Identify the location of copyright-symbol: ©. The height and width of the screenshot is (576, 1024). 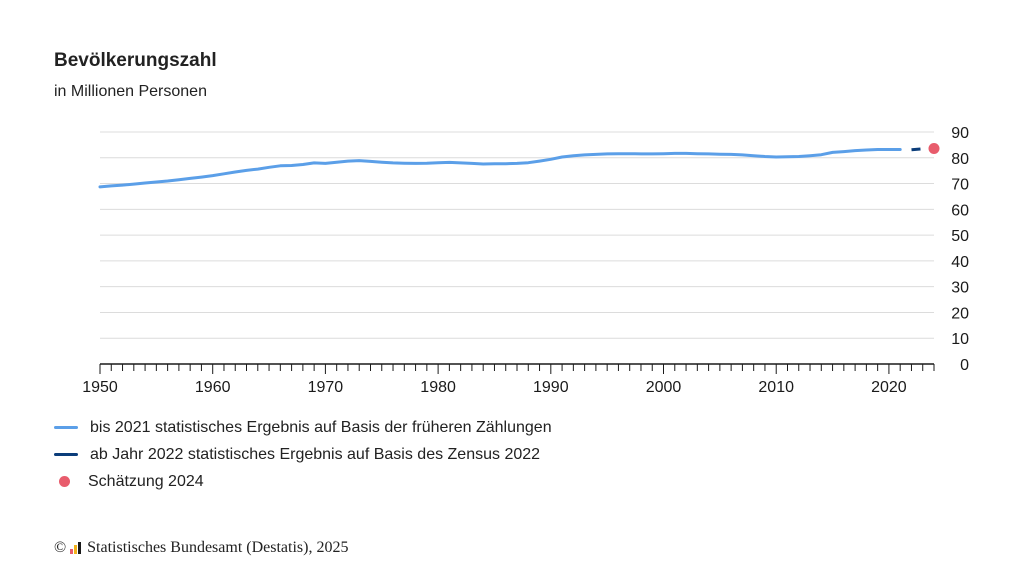
(60, 547).